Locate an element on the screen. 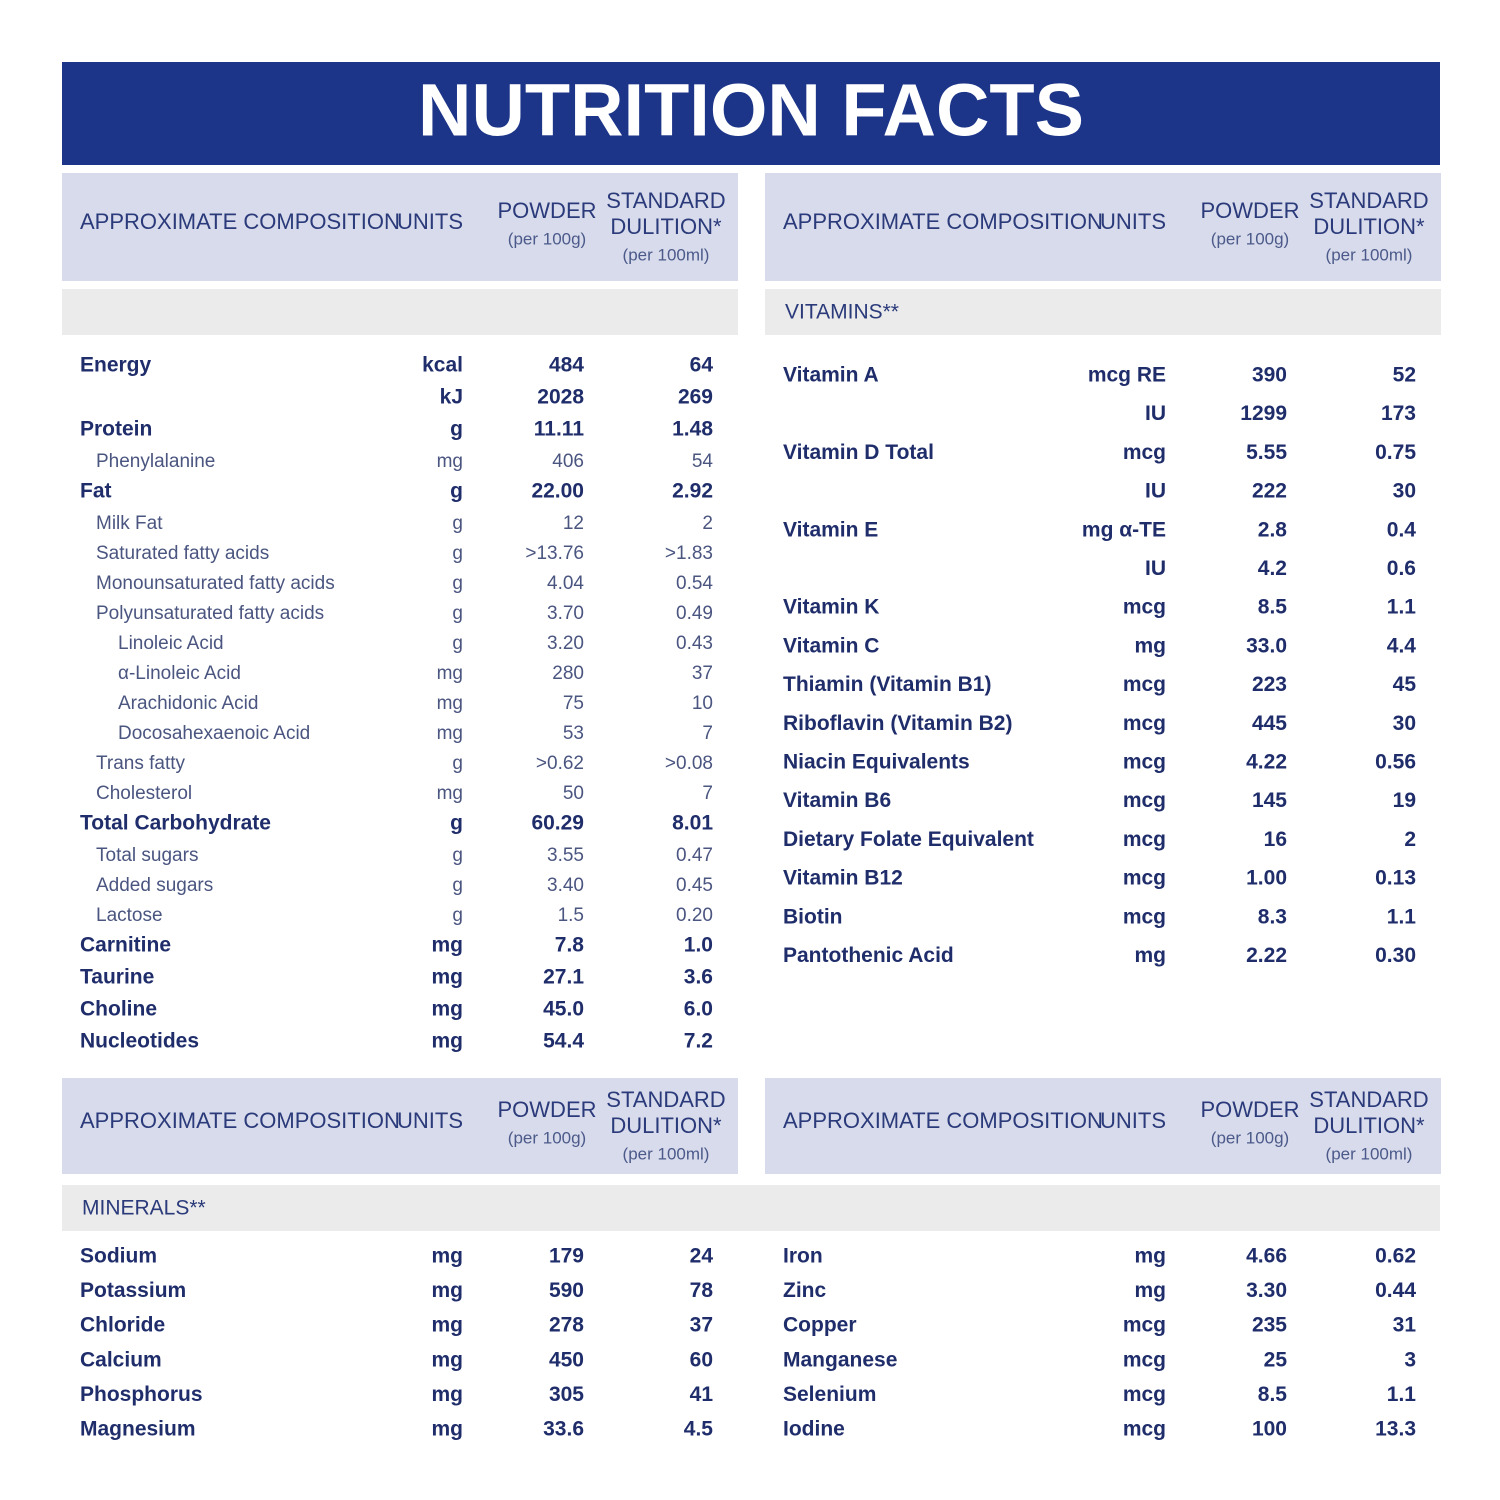  row-name: Vitamin K is located at coordinates (831, 607).